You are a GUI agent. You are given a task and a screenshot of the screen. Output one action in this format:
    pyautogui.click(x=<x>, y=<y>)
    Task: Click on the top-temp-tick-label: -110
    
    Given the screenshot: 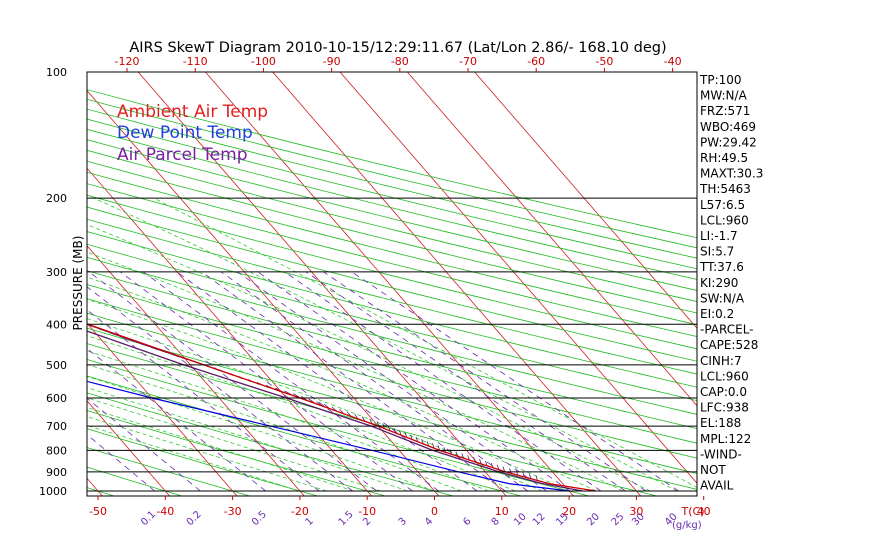 What is the action you would take?
    pyautogui.click(x=195, y=61)
    